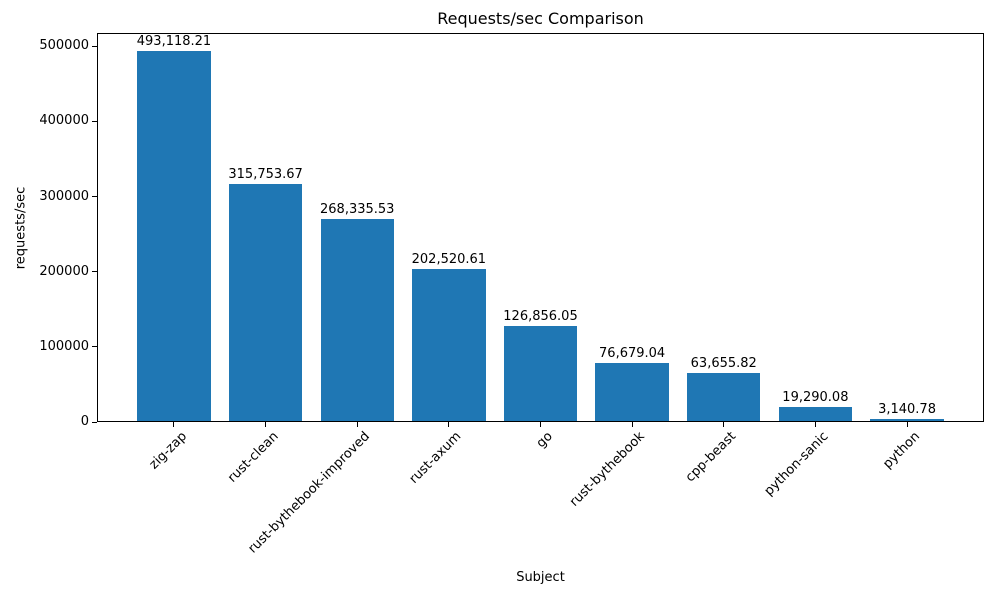 The width and height of the screenshot is (1000, 600). What do you see at coordinates (253, 457) in the screenshot?
I see `x-tick-label: rust-clean` at bounding box center [253, 457].